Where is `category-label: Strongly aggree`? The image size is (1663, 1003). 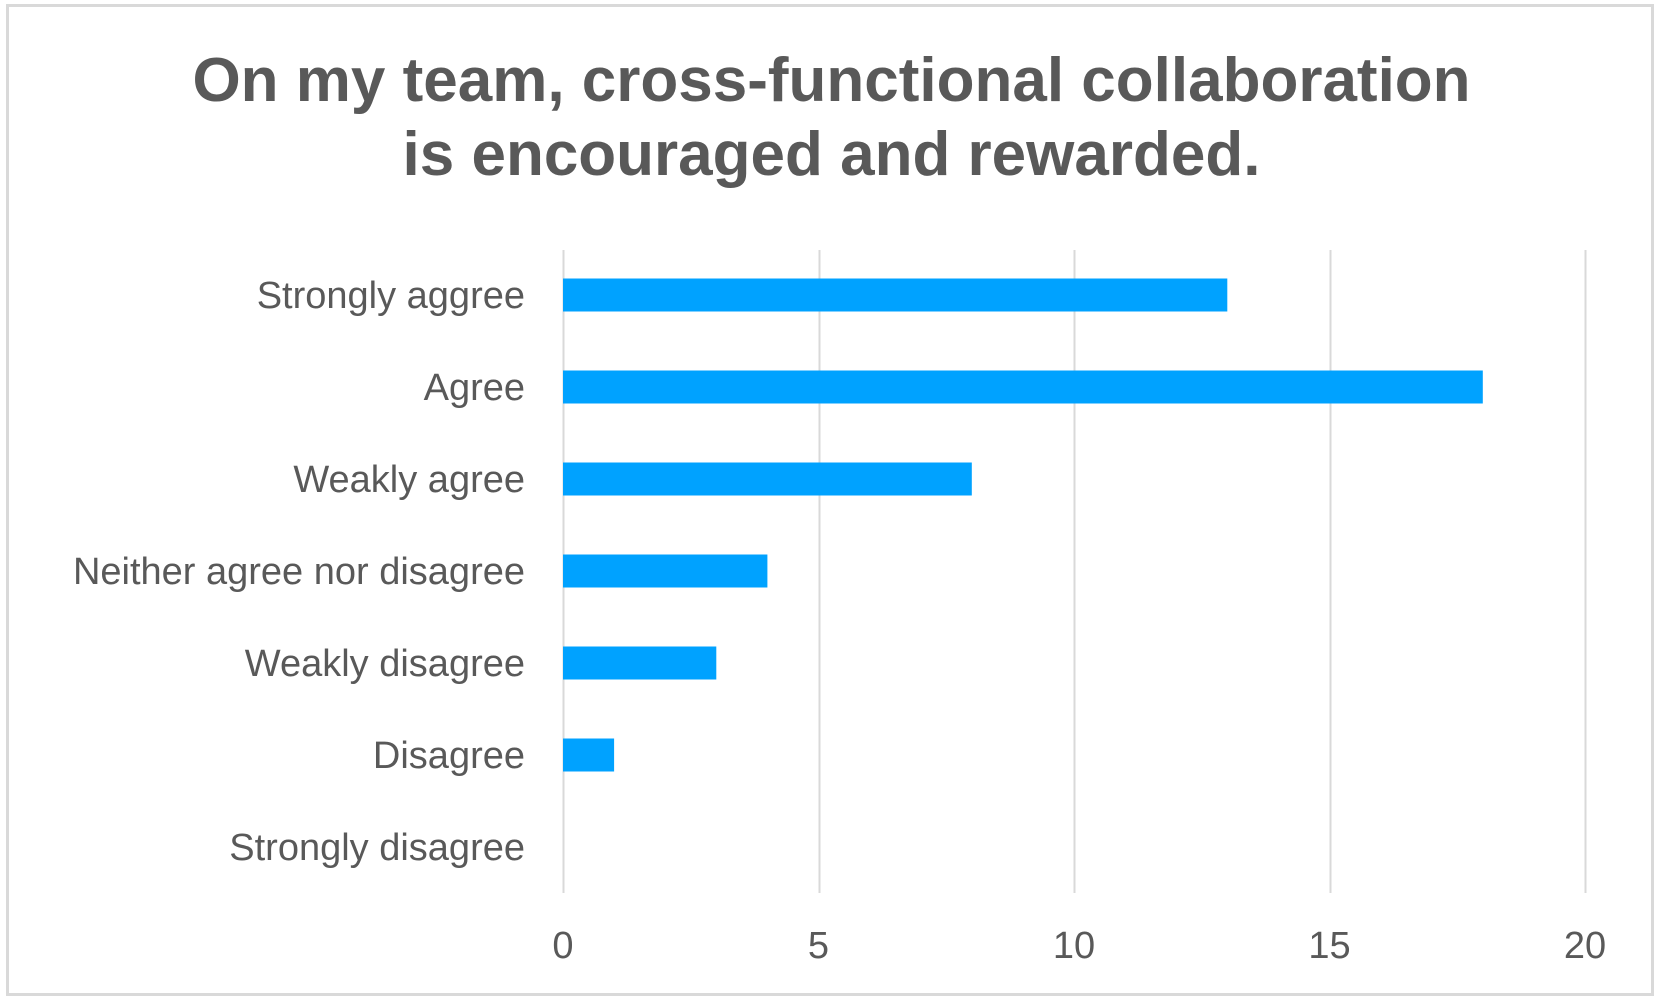
category-label: Strongly aggree is located at coordinates (391, 296).